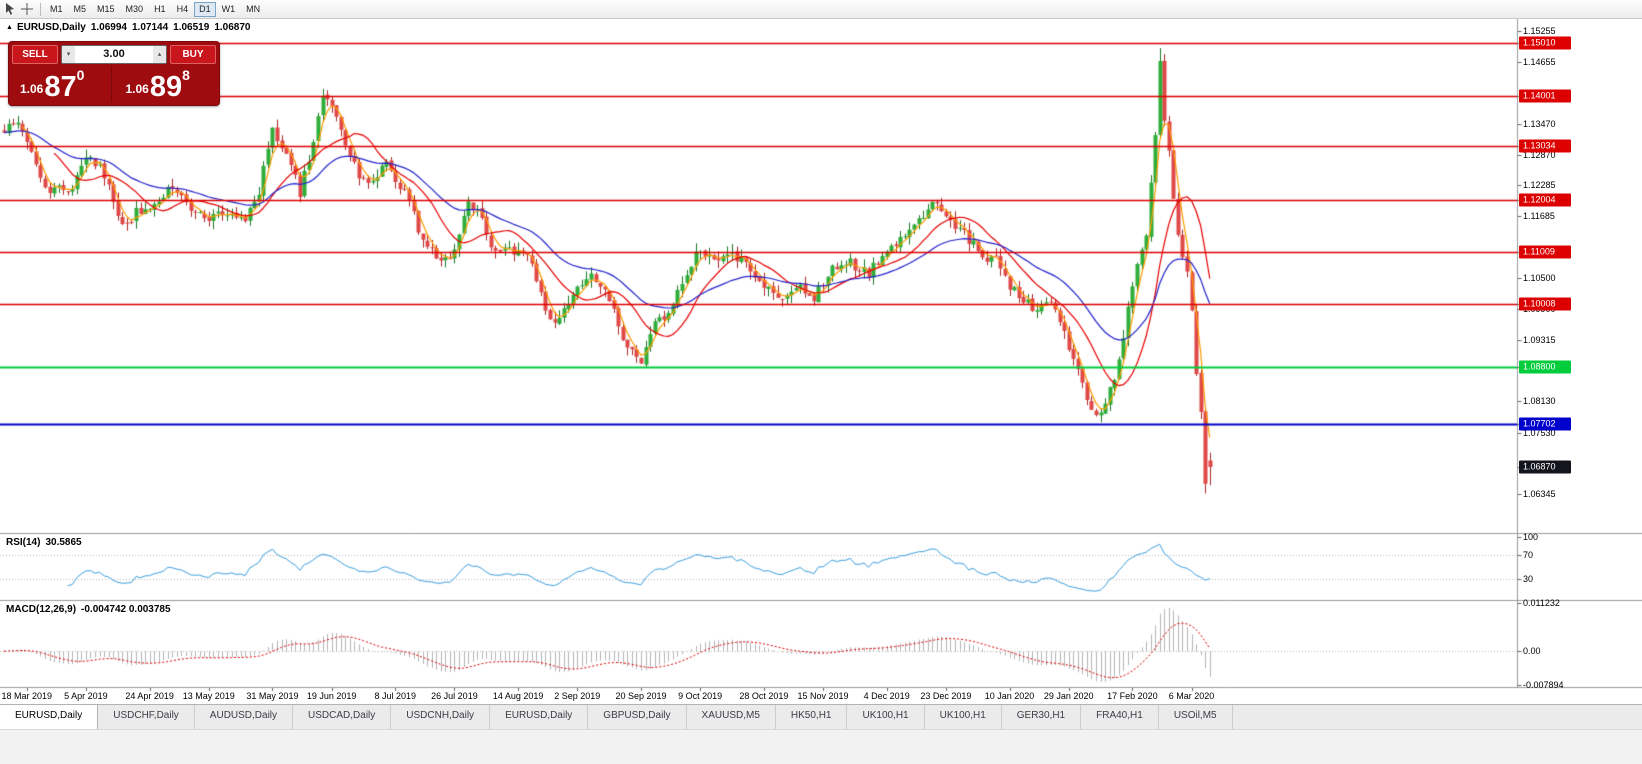 The image size is (1642, 764). What do you see at coordinates (821, 9) in the screenshot?
I see `top-toolbar: M1 M5 M15 M30 H1 H4 D1 W1 MN` at bounding box center [821, 9].